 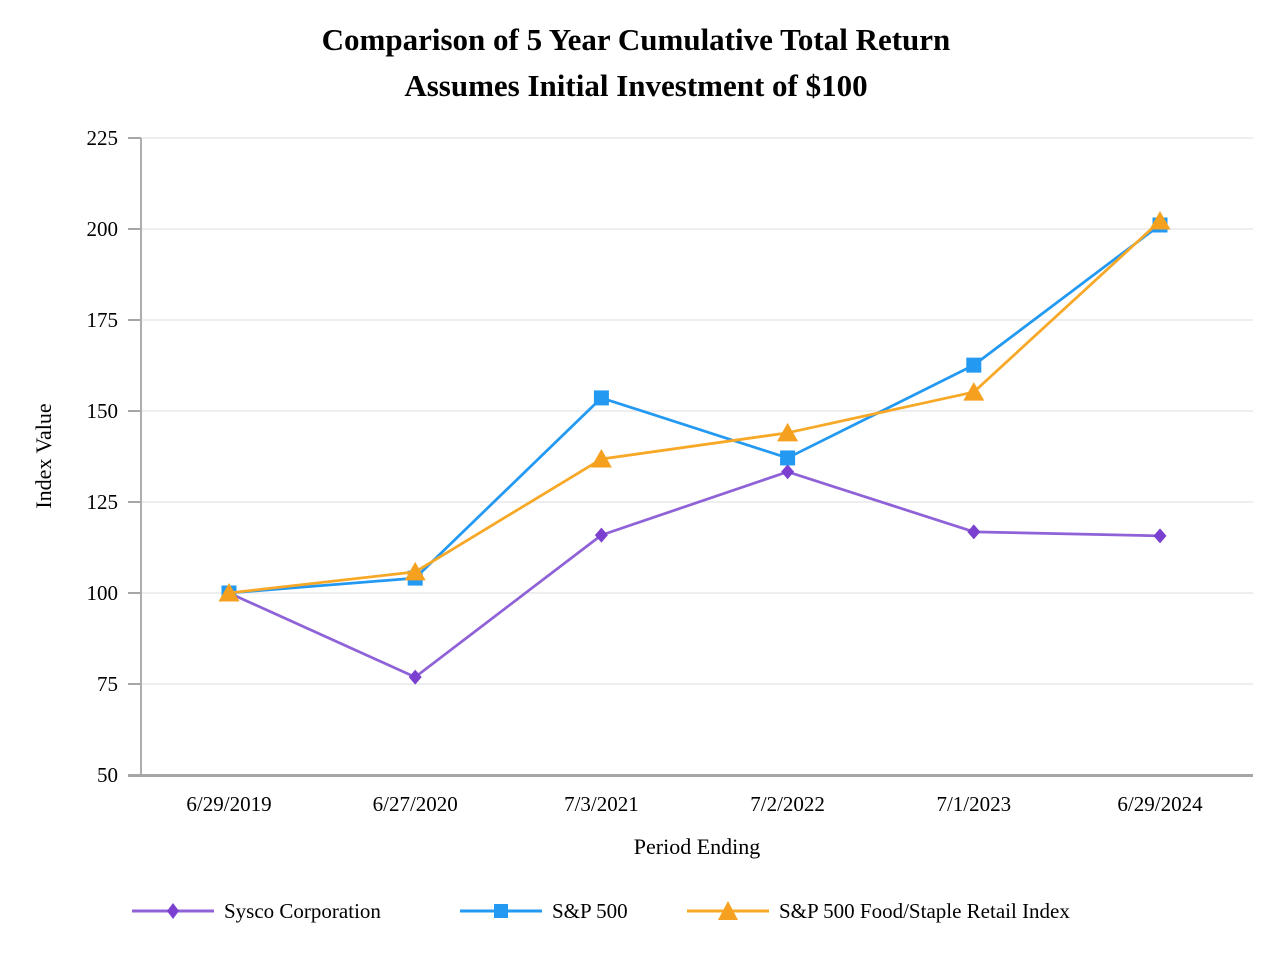 I want to click on y-tick-label: 225, so click(x=103, y=138).